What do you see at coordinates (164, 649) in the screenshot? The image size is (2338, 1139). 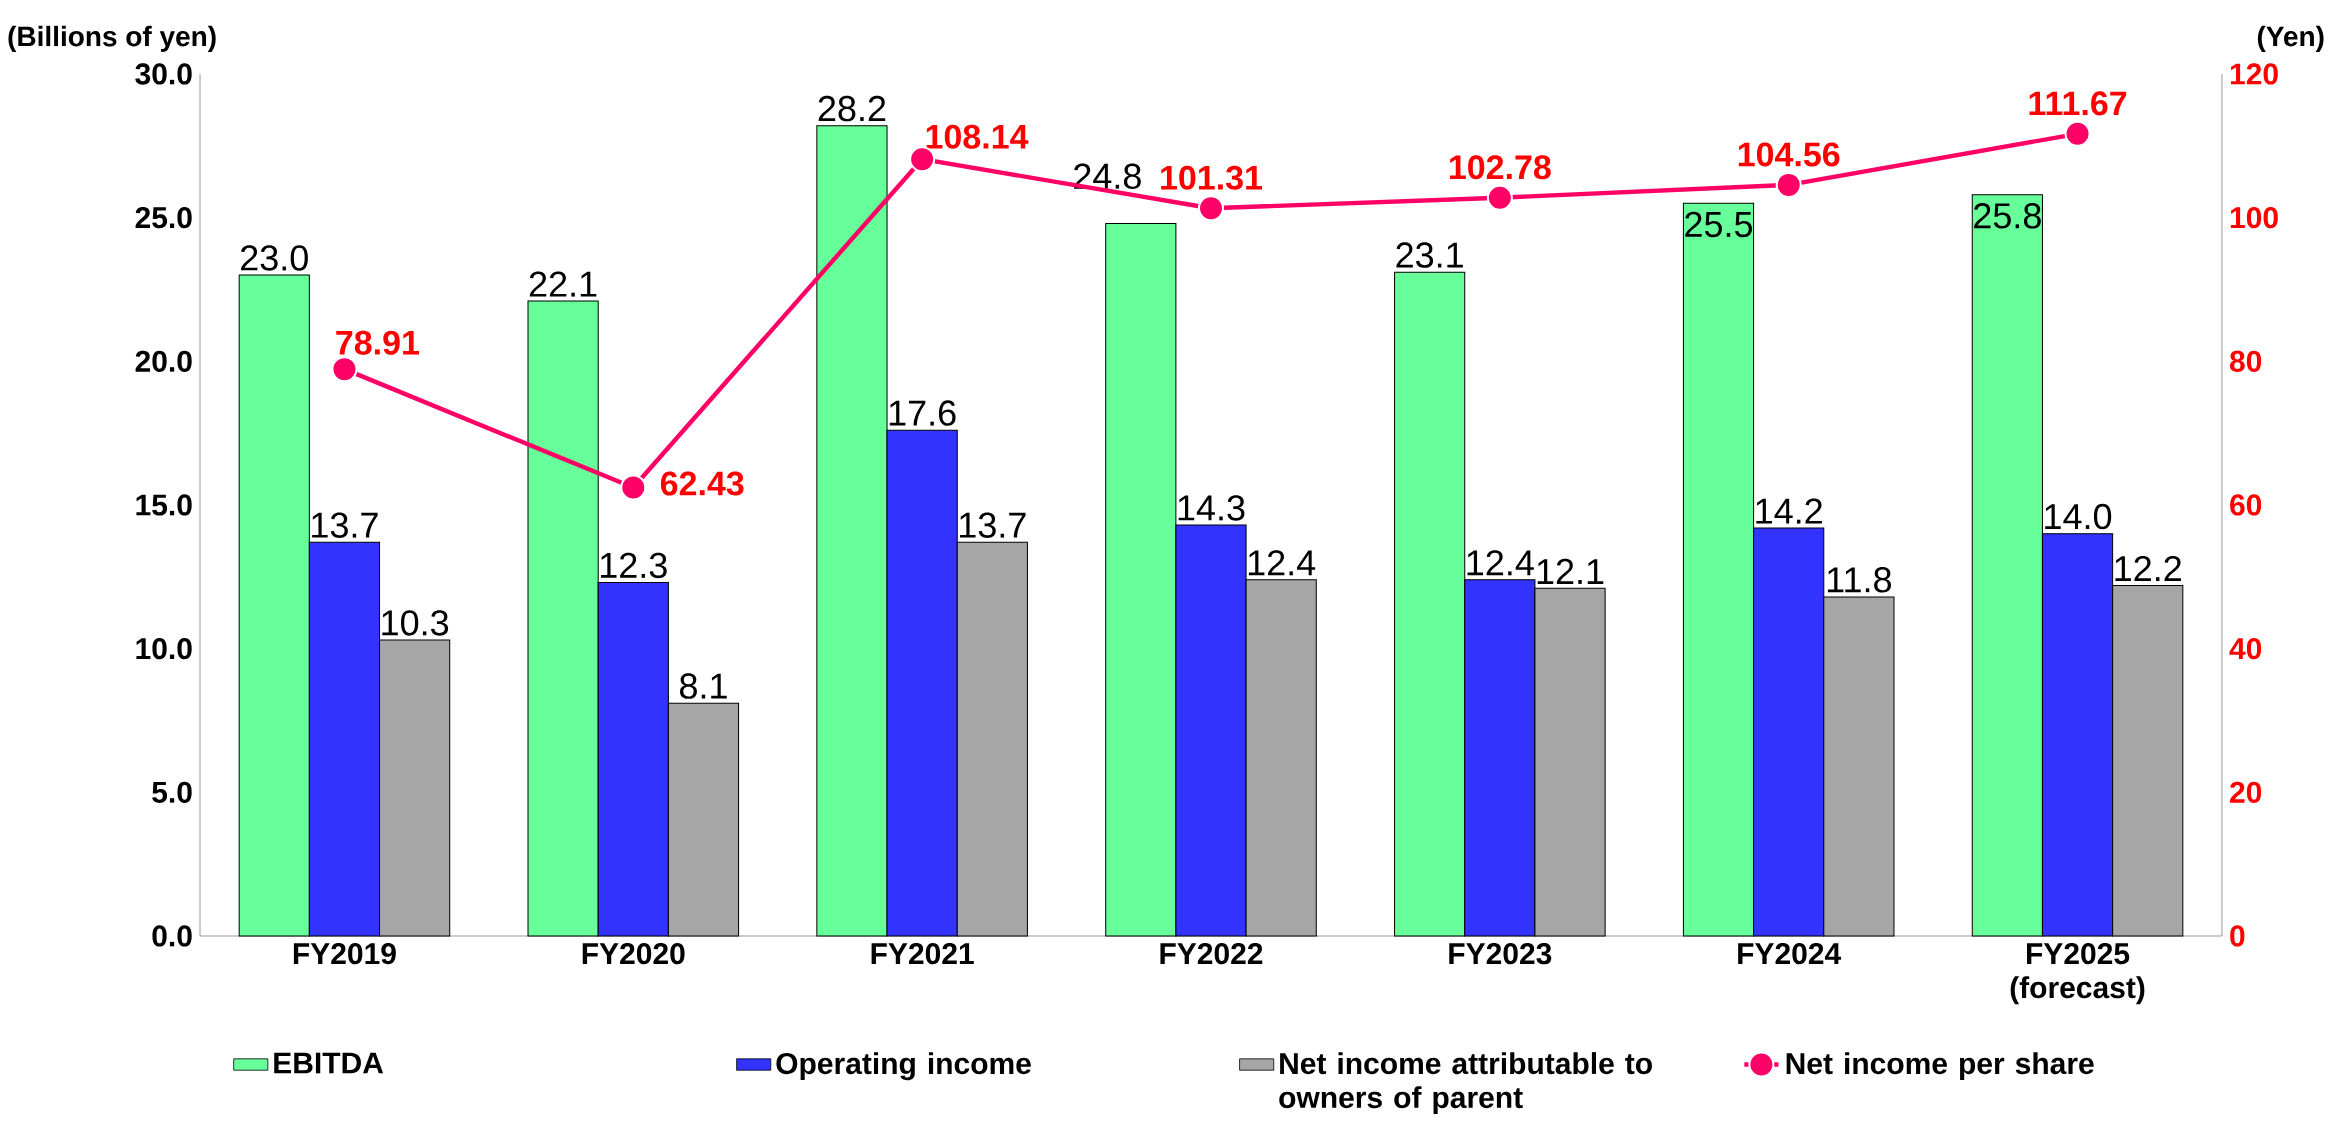 I see `y-tick-label: 10.0` at bounding box center [164, 649].